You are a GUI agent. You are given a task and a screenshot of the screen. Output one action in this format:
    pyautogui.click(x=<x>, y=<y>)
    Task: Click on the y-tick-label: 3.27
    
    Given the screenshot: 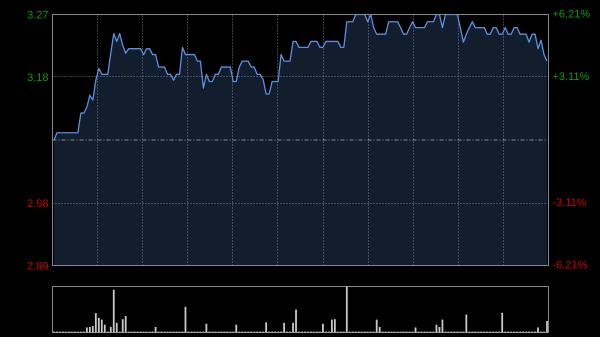 What is the action you would take?
    pyautogui.click(x=38, y=16)
    